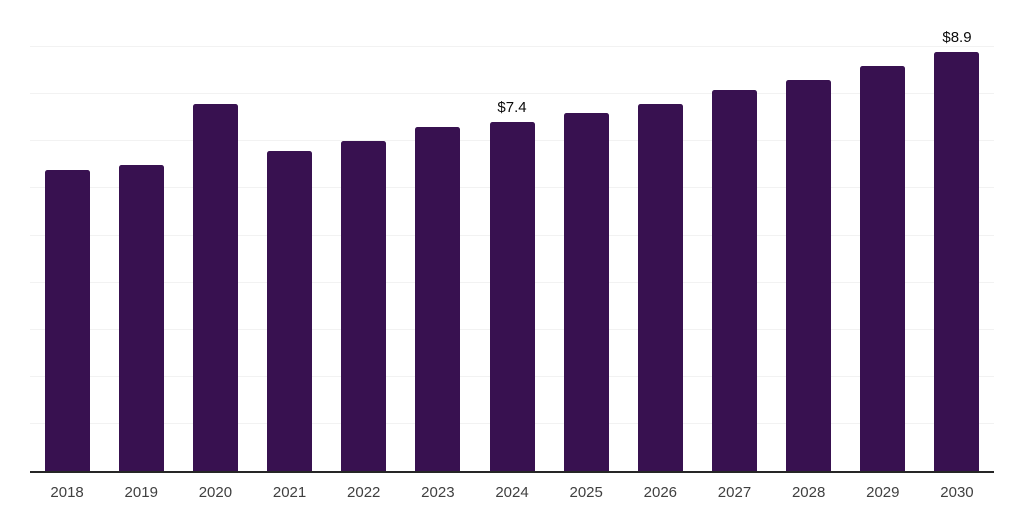  What do you see at coordinates (215, 492) in the screenshot?
I see `x-axis-label-2020: 2020` at bounding box center [215, 492].